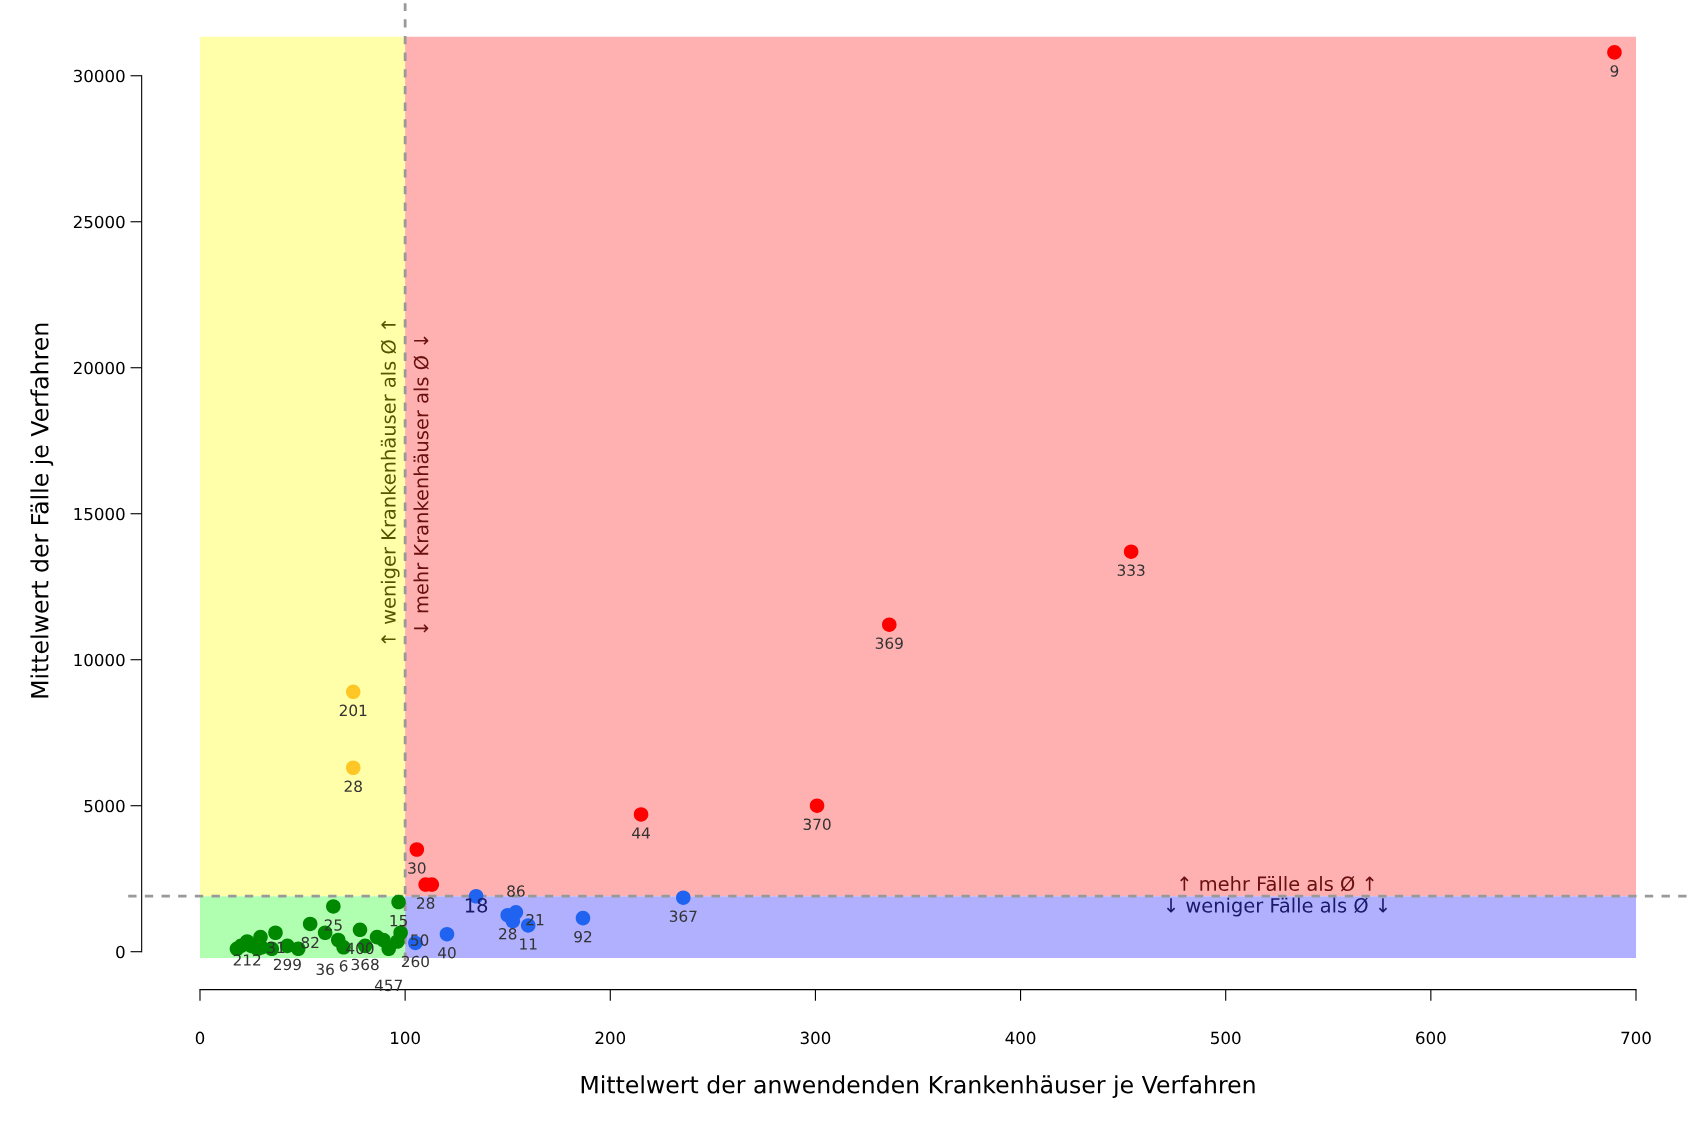 Image resolution: width=1692 pixels, height=1125 pixels. What do you see at coordinates (583, 936) in the screenshot?
I see `annotation: 92` at bounding box center [583, 936].